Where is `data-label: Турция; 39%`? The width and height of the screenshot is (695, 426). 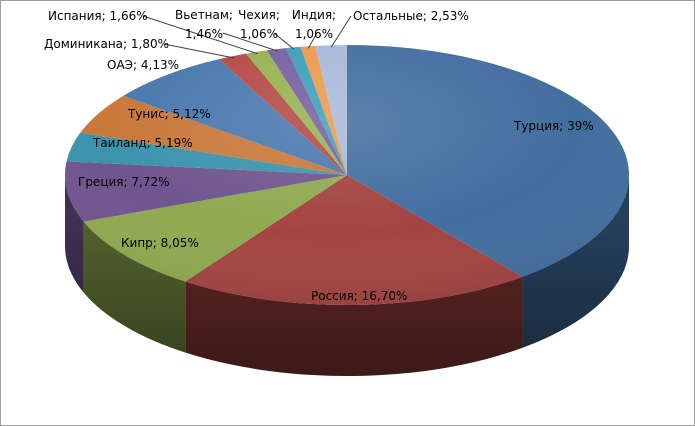
data-label: Турция; 39% is located at coordinates (553, 126).